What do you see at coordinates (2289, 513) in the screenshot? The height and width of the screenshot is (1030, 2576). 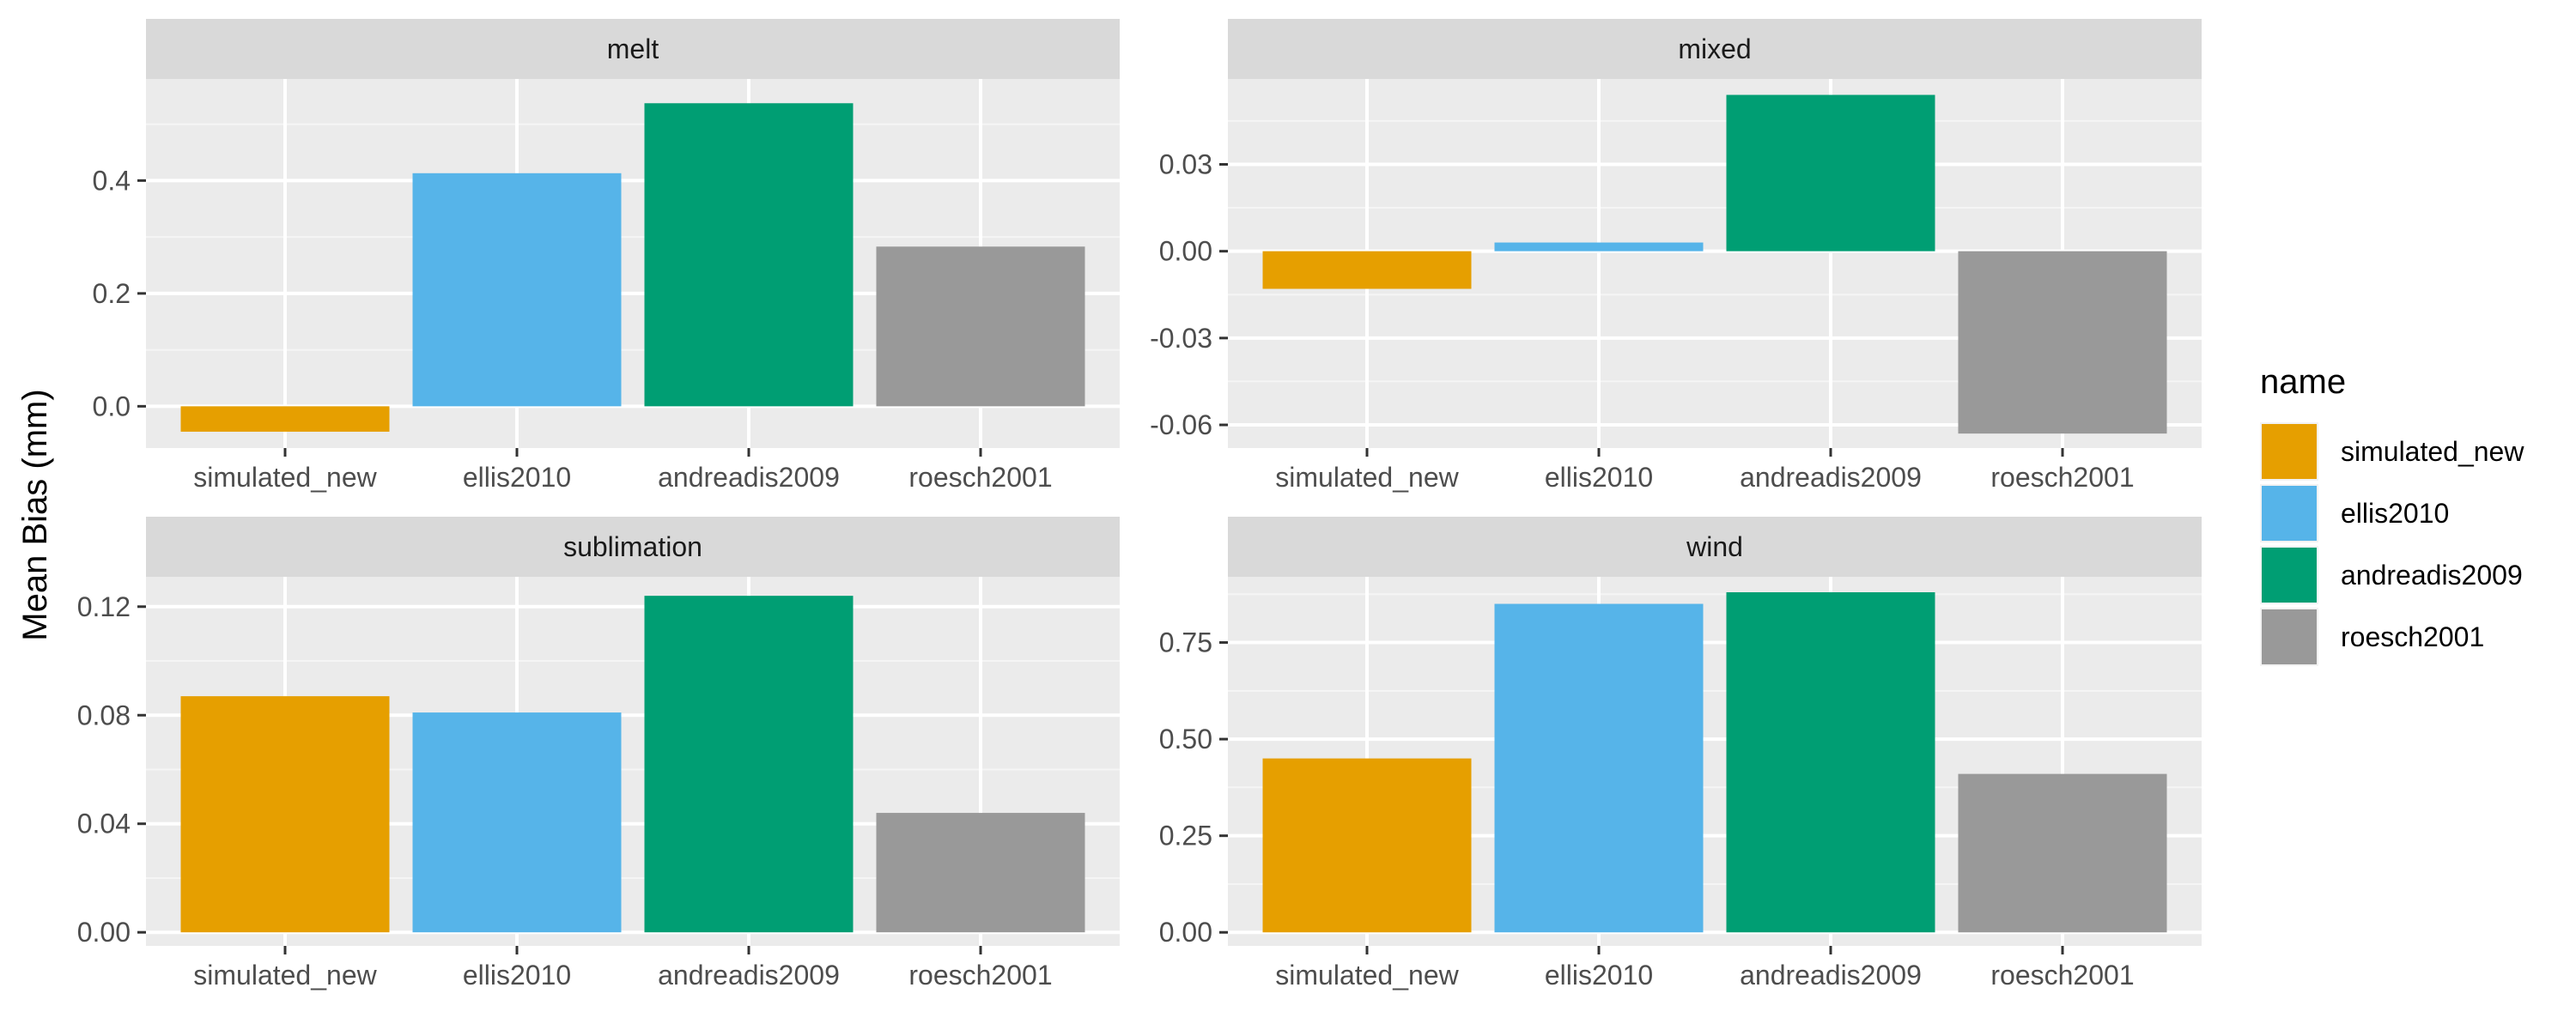 I see `legend-swatch-ellis2010` at bounding box center [2289, 513].